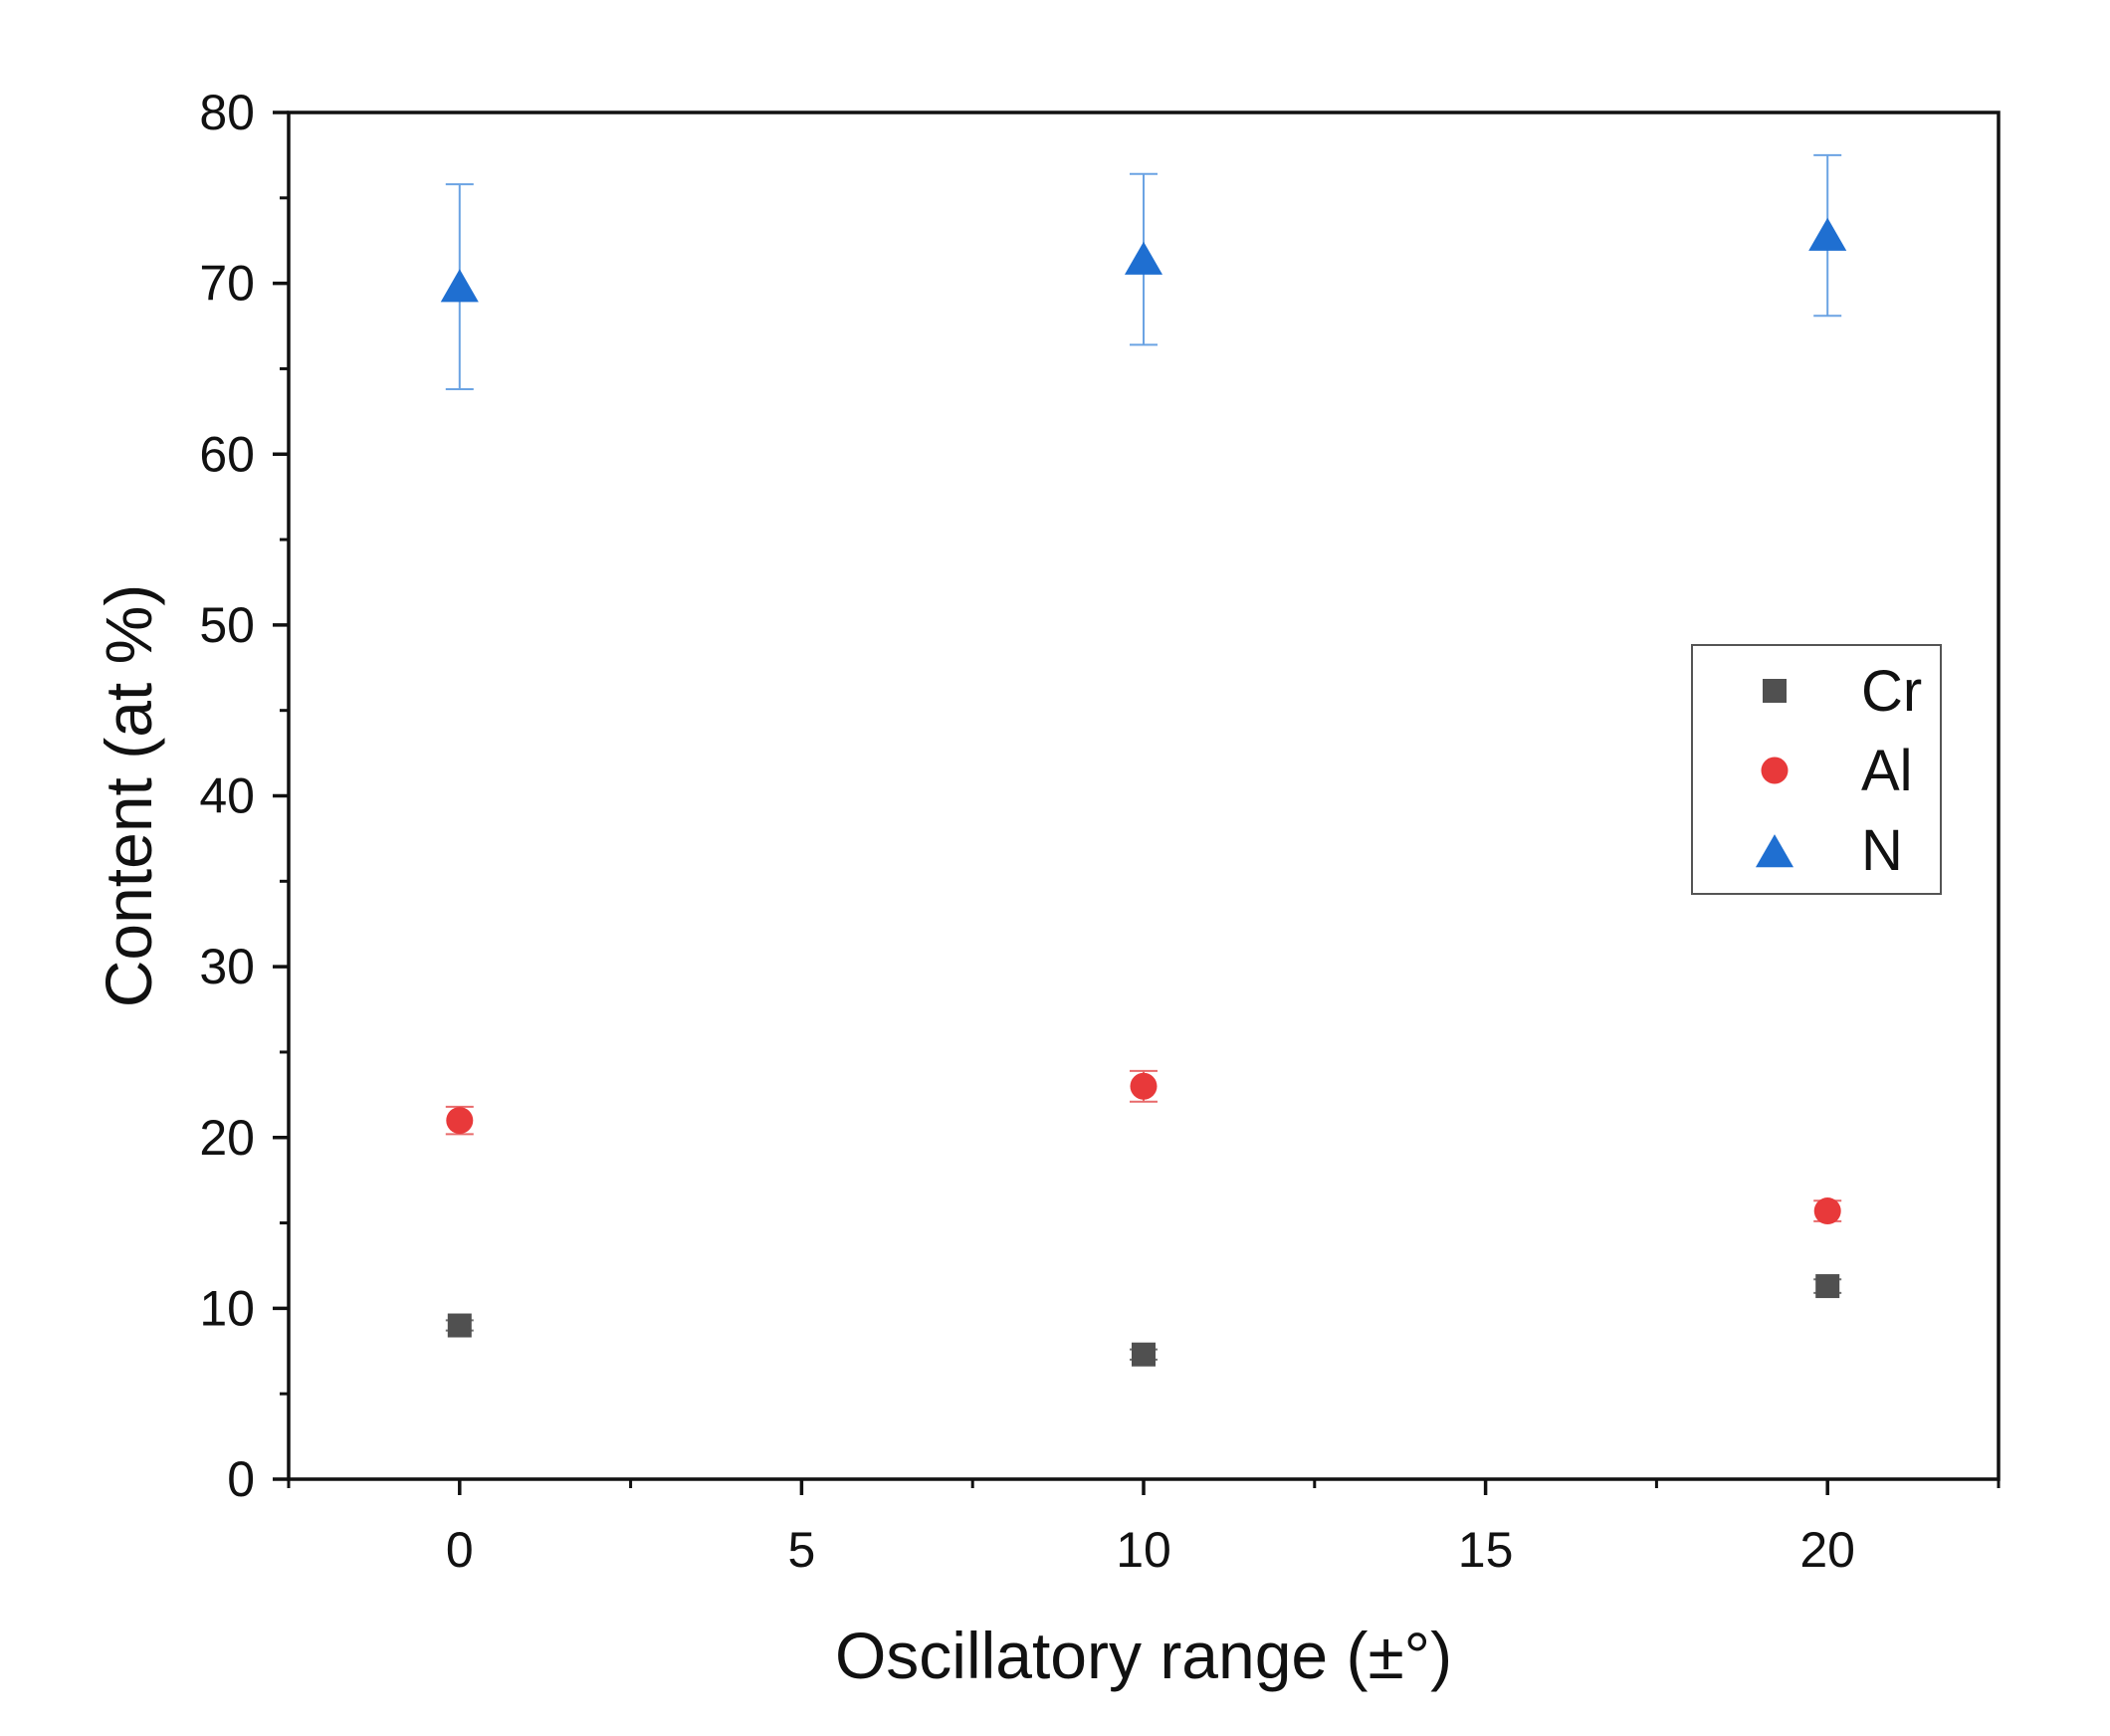  Describe the element at coordinates (227, 1138) in the screenshot. I see `y-tick-label-20: 20` at that location.